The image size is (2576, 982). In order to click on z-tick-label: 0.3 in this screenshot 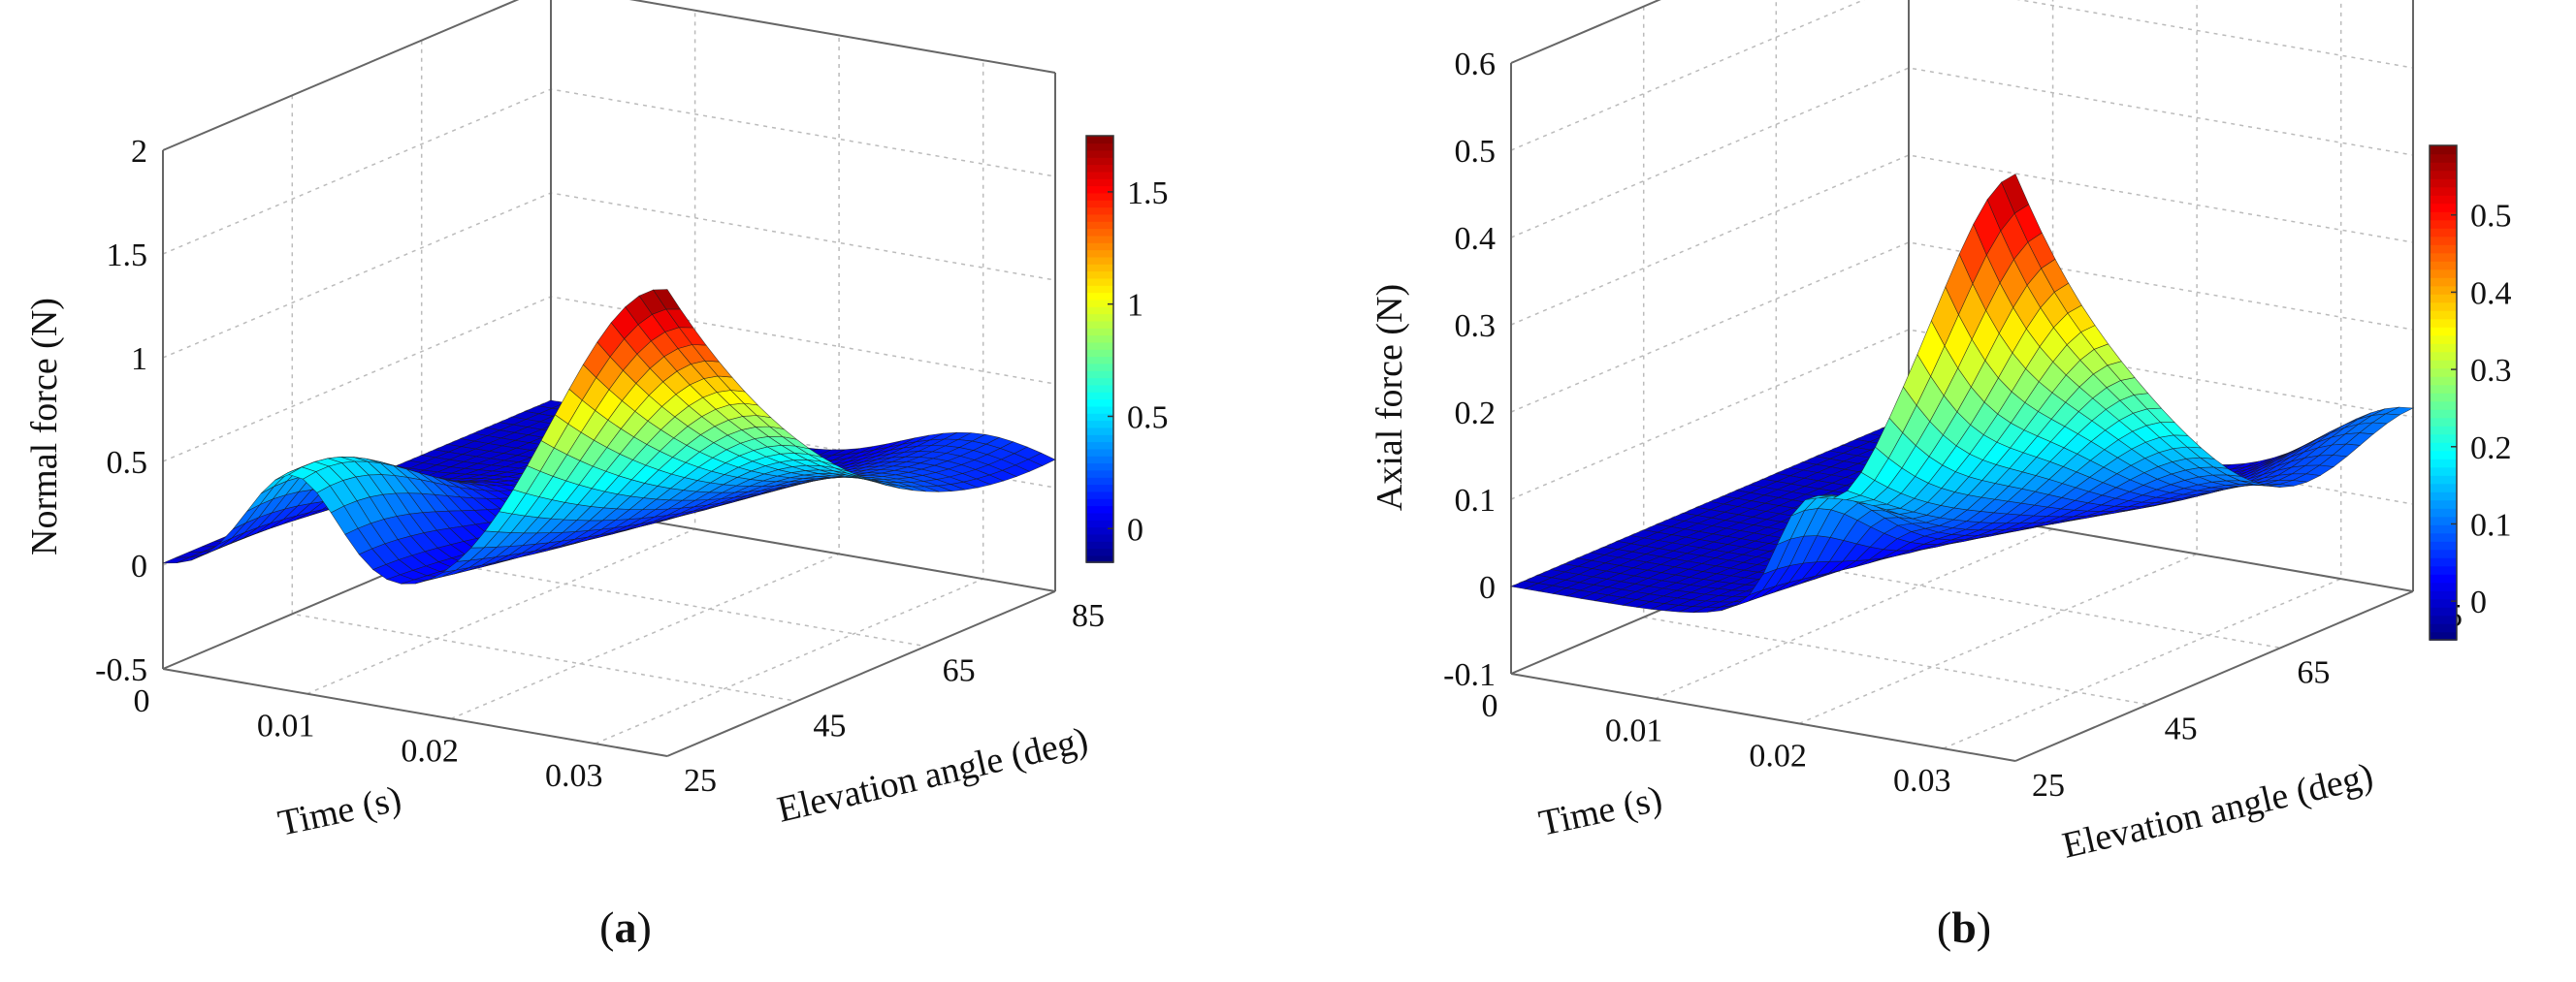, I will do `click(1476, 326)`.